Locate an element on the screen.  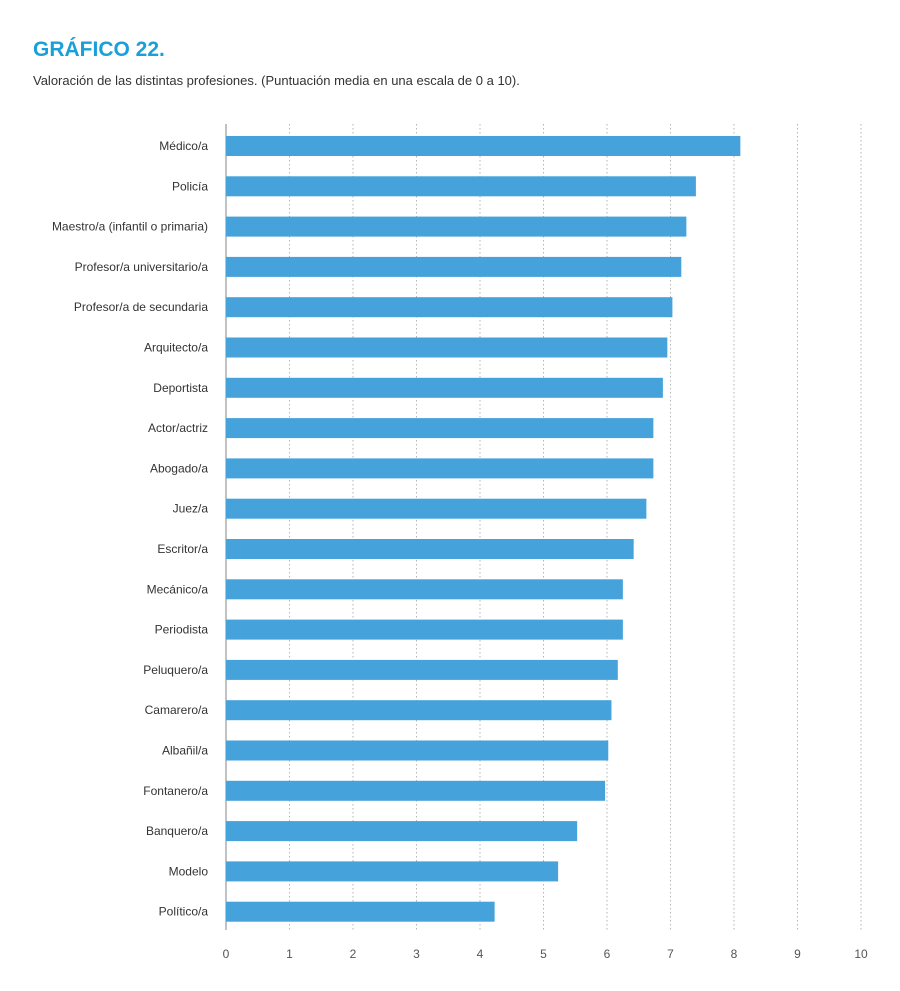
category-label: Albañil/a is located at coordinates (185, 751).